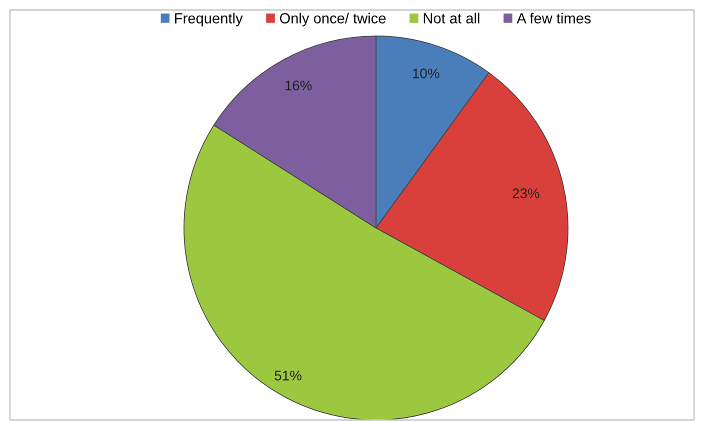  Describe the element at coordinates (526, 193) in the screenshot. I see `data-label: 23%` at that location.